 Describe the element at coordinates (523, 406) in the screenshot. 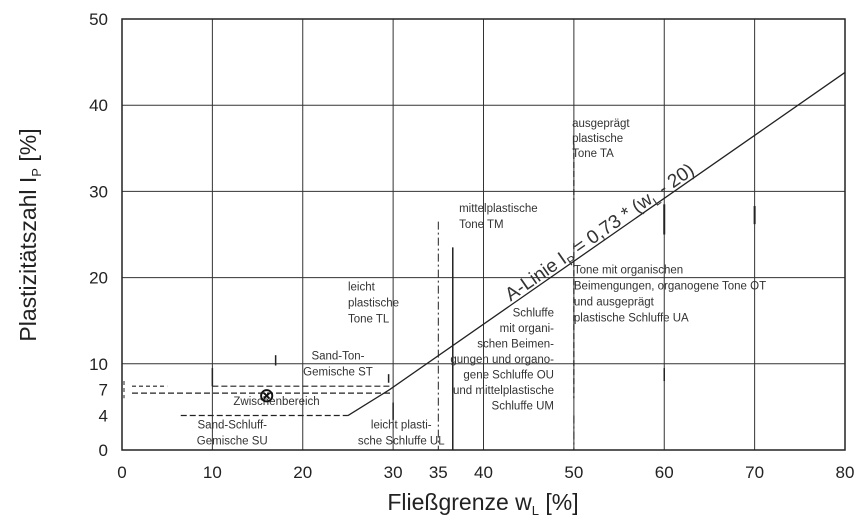

I see `region-label-line: Schluffe UM` at that location.